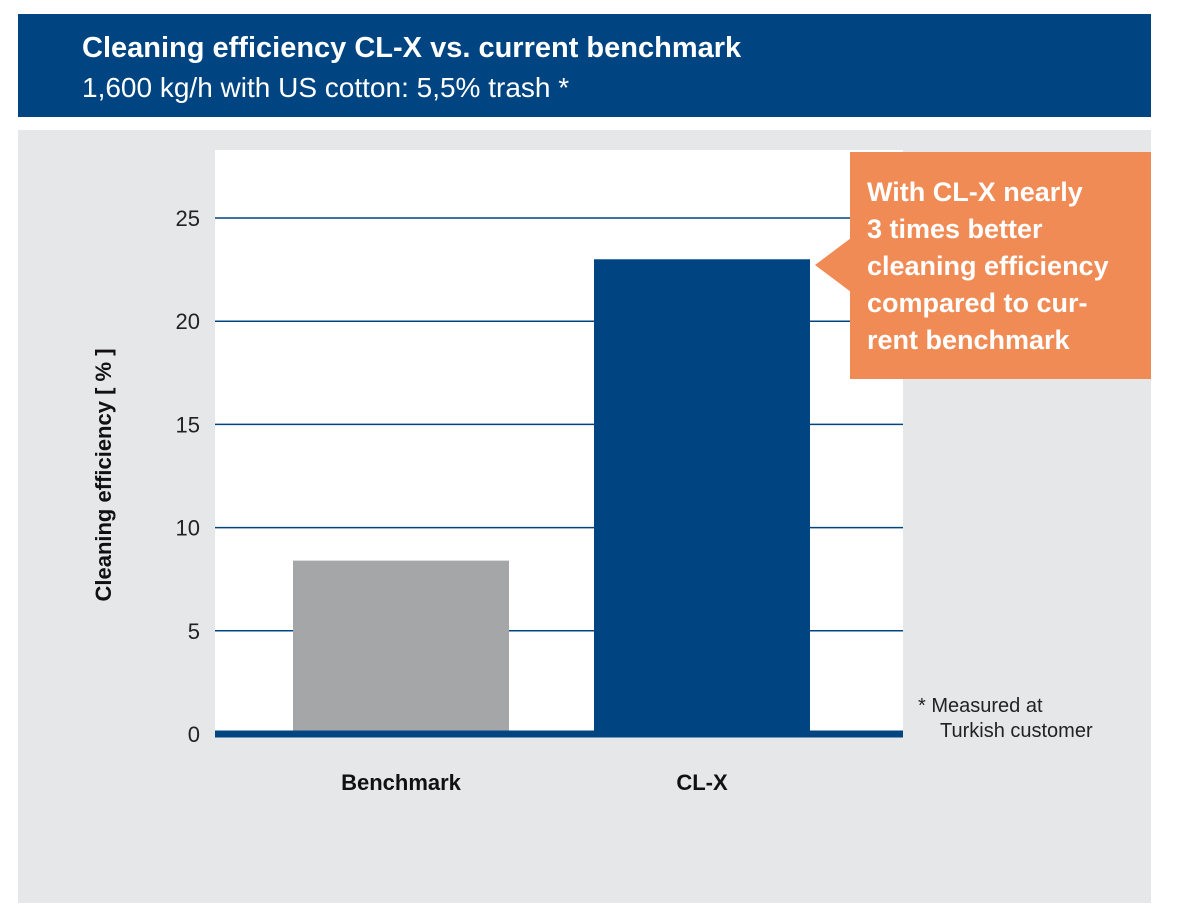 Image resolution: width=1200 pixels, height=921 pixels. I want to click on y-tick-label: 25, so click(188, 218).